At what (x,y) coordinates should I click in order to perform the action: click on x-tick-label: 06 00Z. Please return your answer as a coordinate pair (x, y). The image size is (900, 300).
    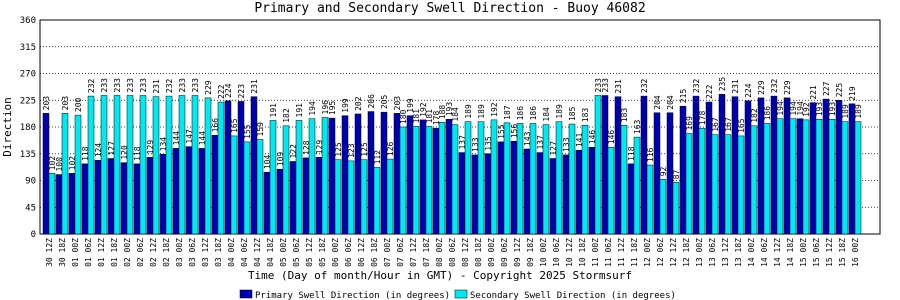
    Looking at the image, I should click on (335, 252).